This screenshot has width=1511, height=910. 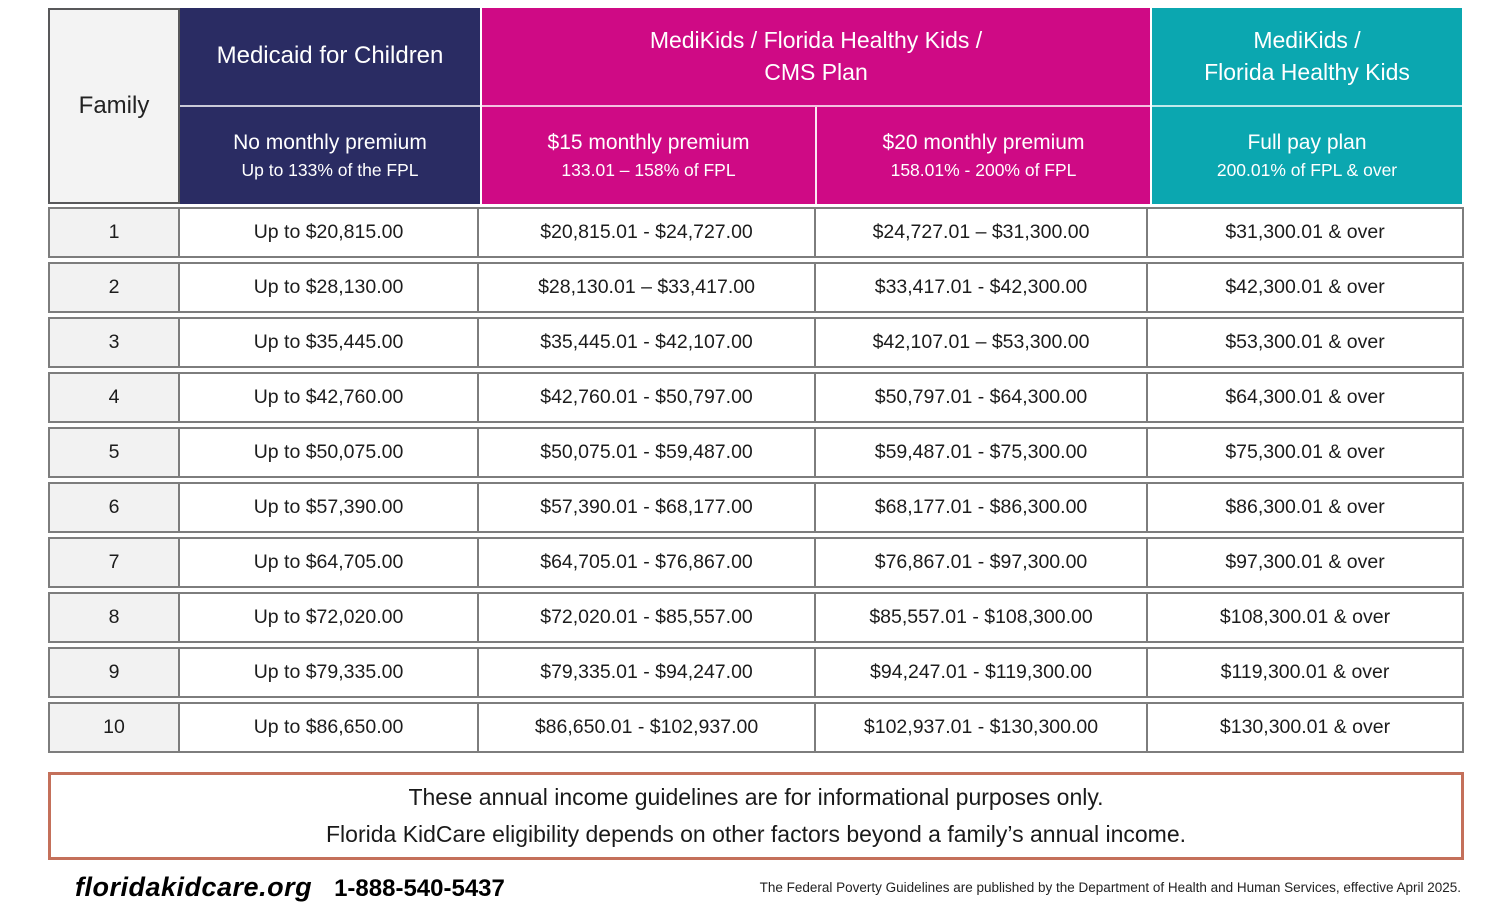 I want to click on footer-contact: floridakidcare.org 1-888-540-5437, so click(x=290, y=887).